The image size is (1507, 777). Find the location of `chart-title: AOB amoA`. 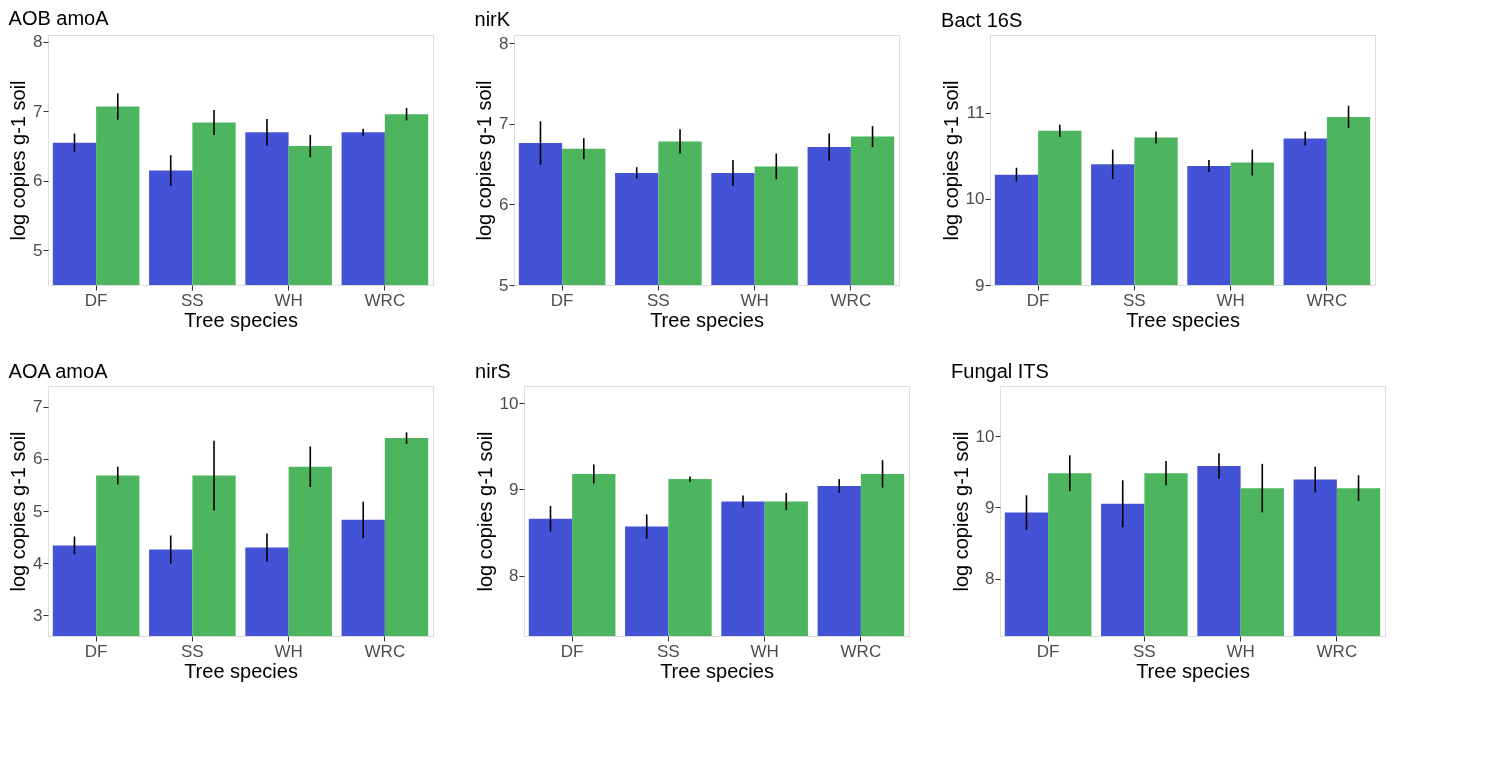

chart-title: AOB amoA is located at coordinates (59, 17).